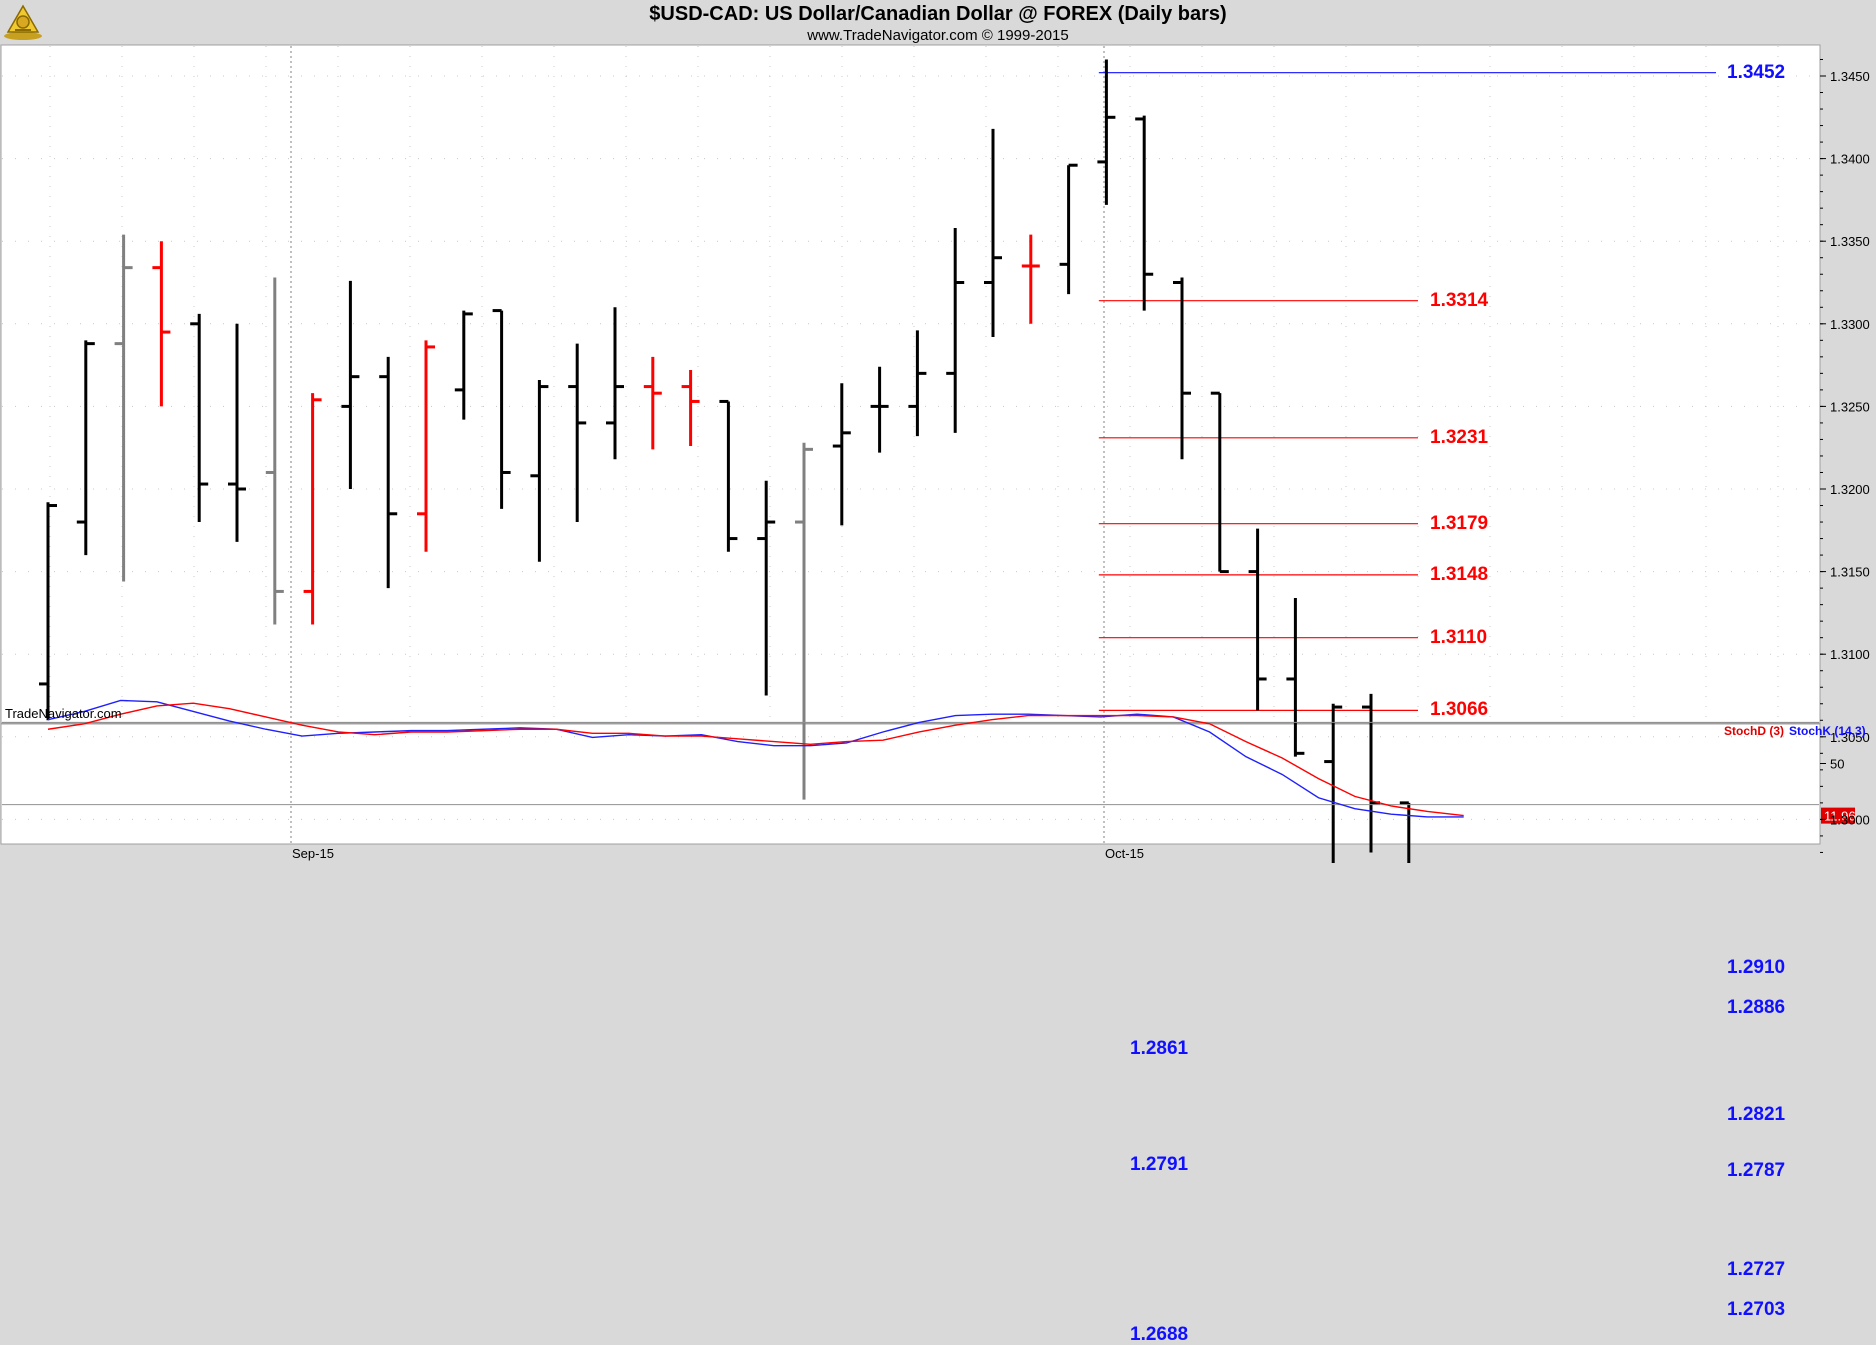 The height and width of the screenshot is (1345, 1876). What do you see at coordinates (1124, 853) in the screenshot?
I see `x-tick-label: Oct-15` at bounding box center [1124, 853].